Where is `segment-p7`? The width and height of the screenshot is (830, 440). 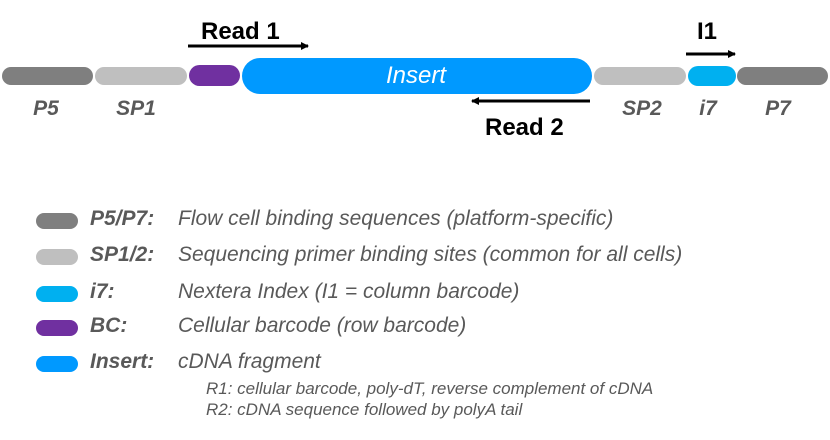 segment-p7 is located at coordinates (782, 76).